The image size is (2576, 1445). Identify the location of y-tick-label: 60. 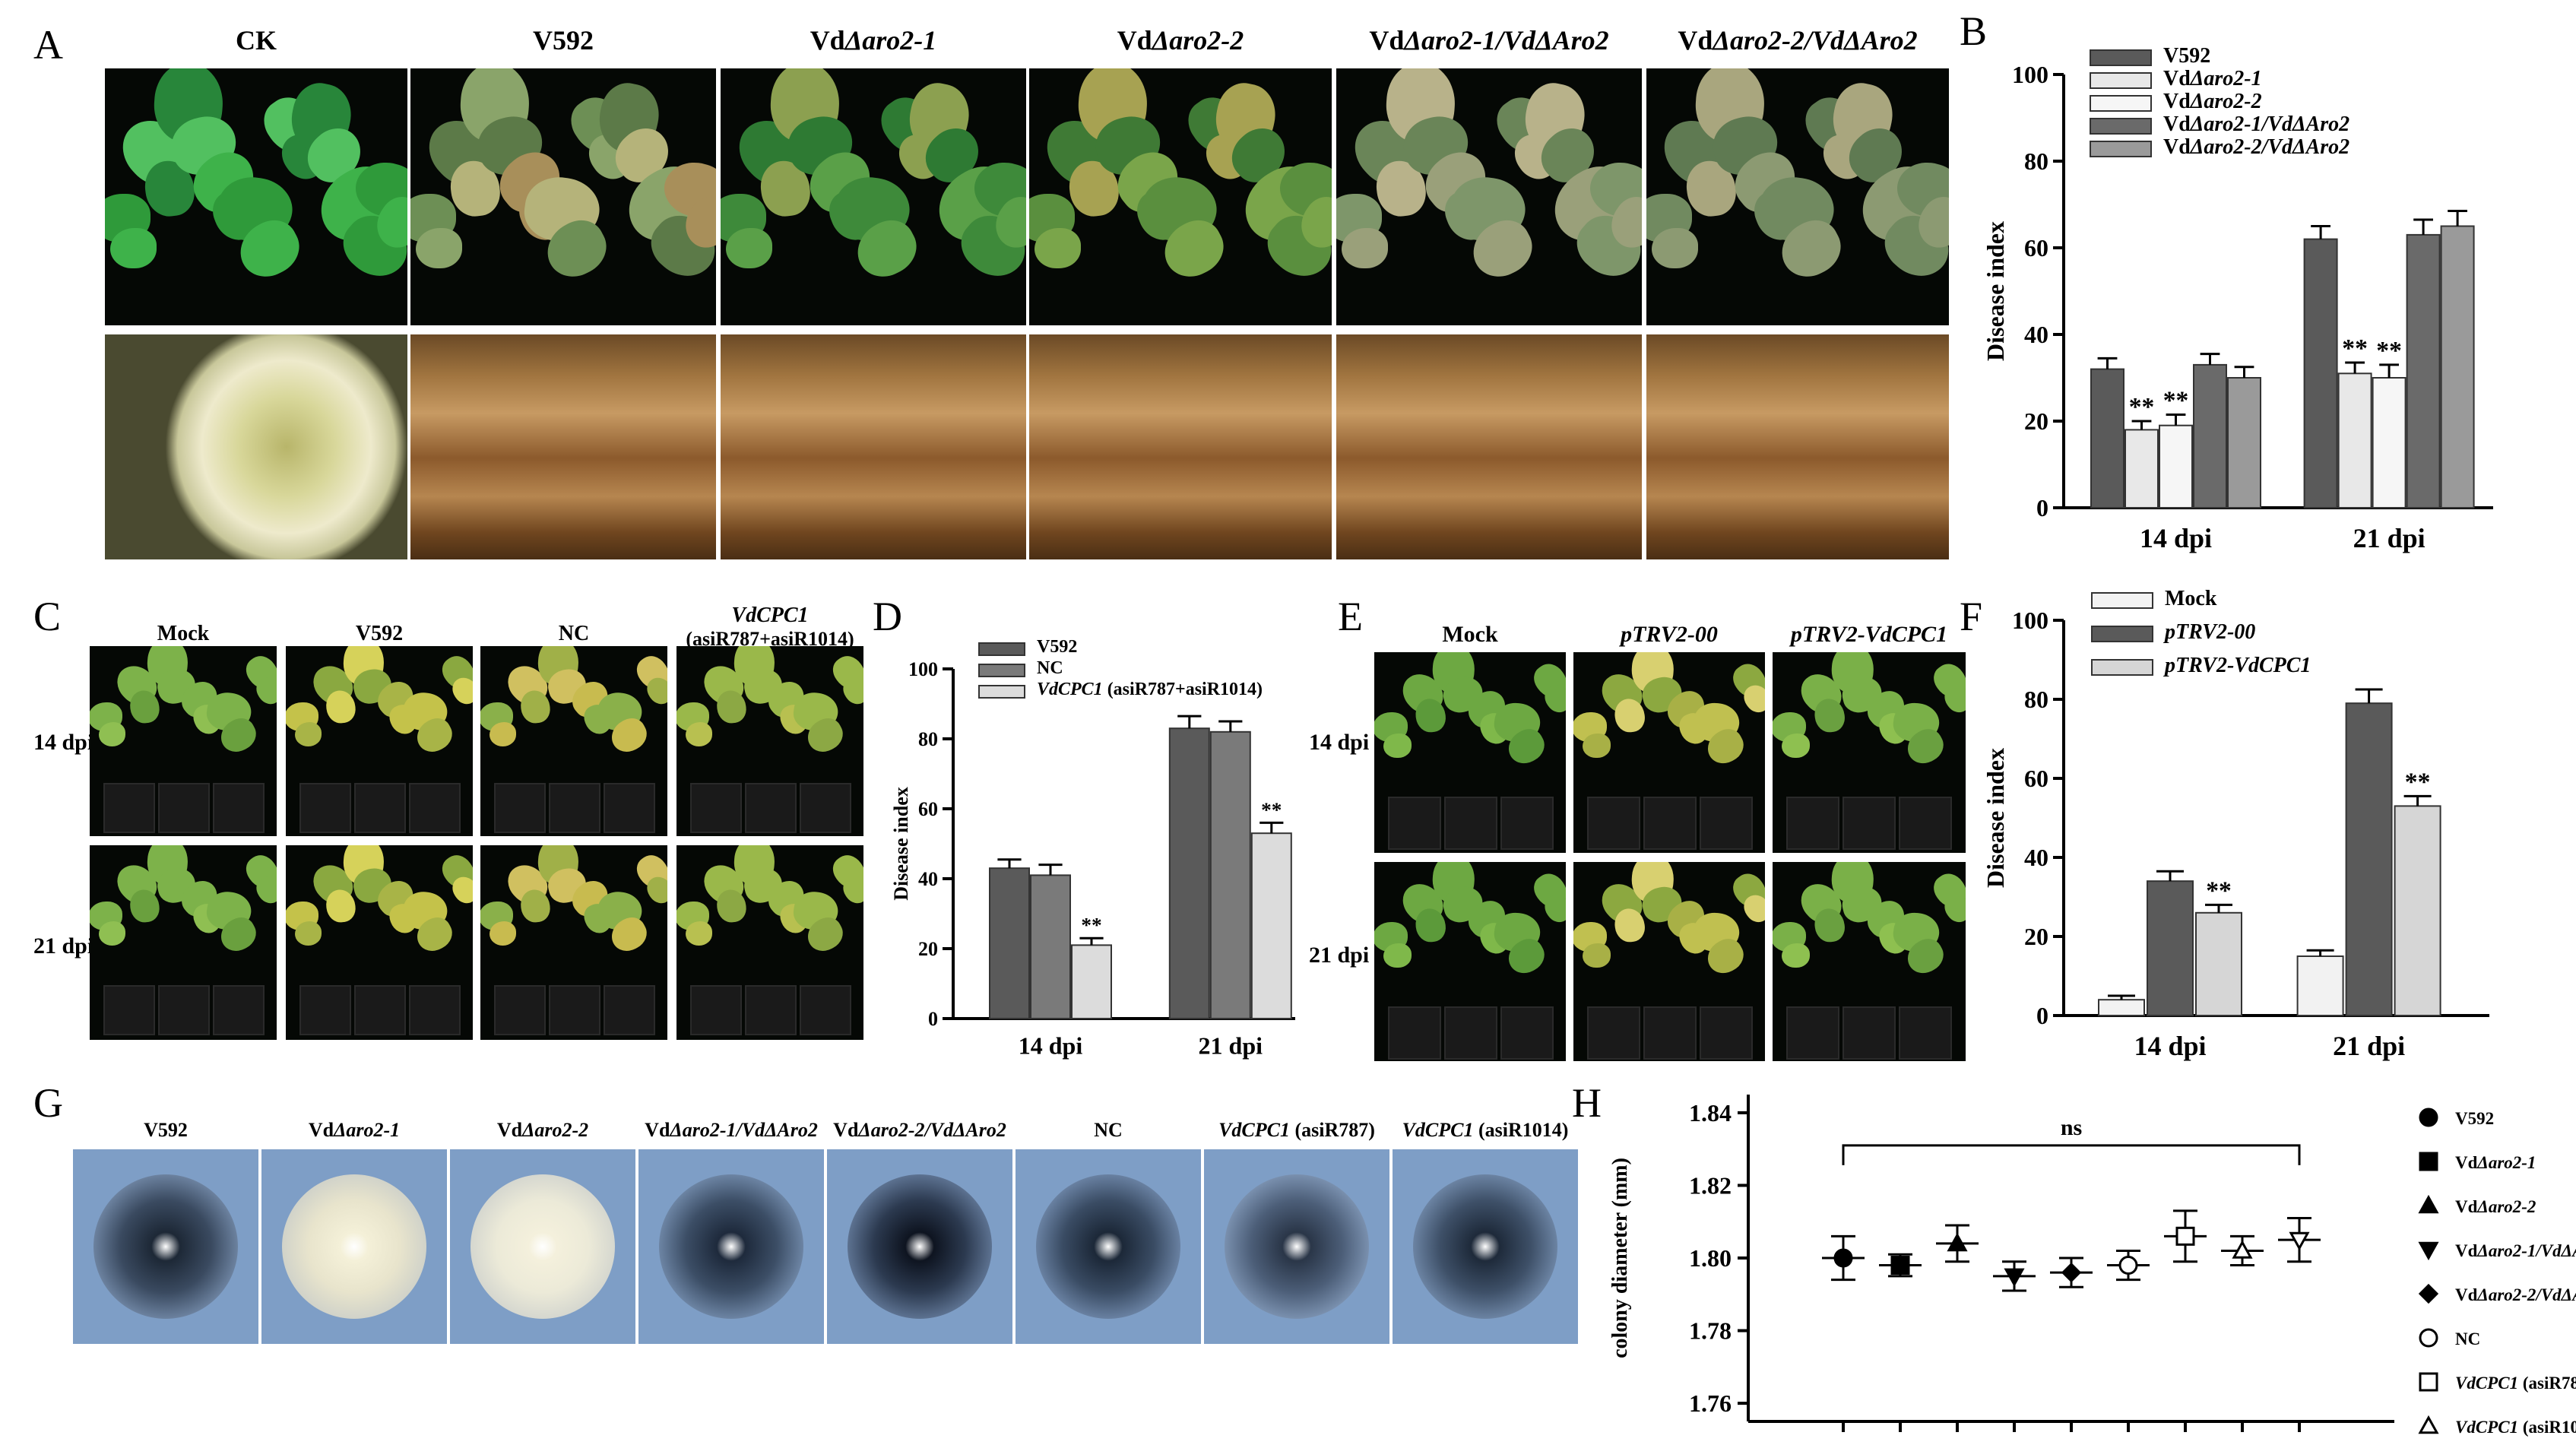
(2036, 247).